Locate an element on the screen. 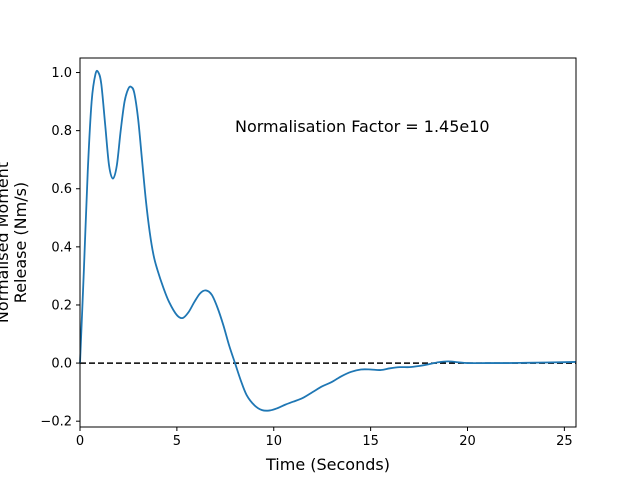 Image resolution: width=640 pixels, height=480 pixels. y-tick-label: 0.2 is located at coordinates (61, 305).